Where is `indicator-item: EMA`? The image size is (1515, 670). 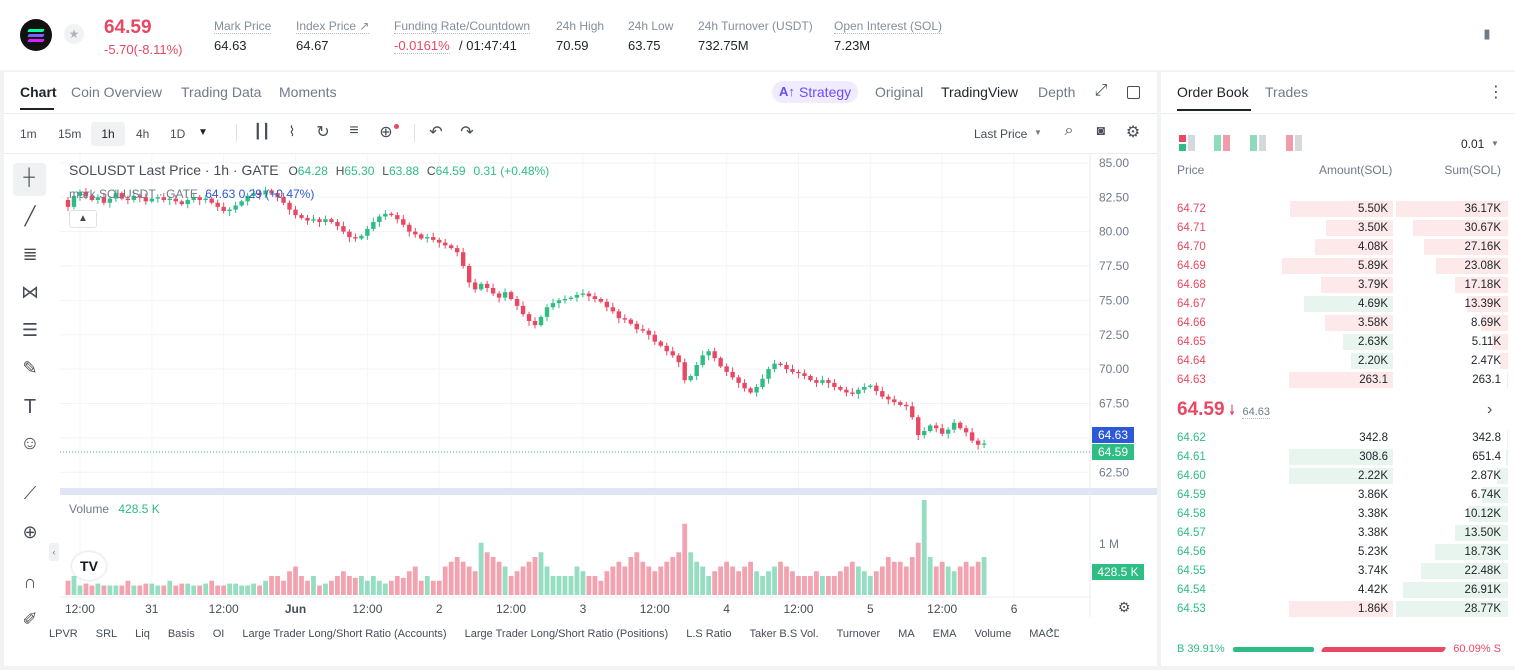 indicator-item: EMA is located at coordinates (944, 634).